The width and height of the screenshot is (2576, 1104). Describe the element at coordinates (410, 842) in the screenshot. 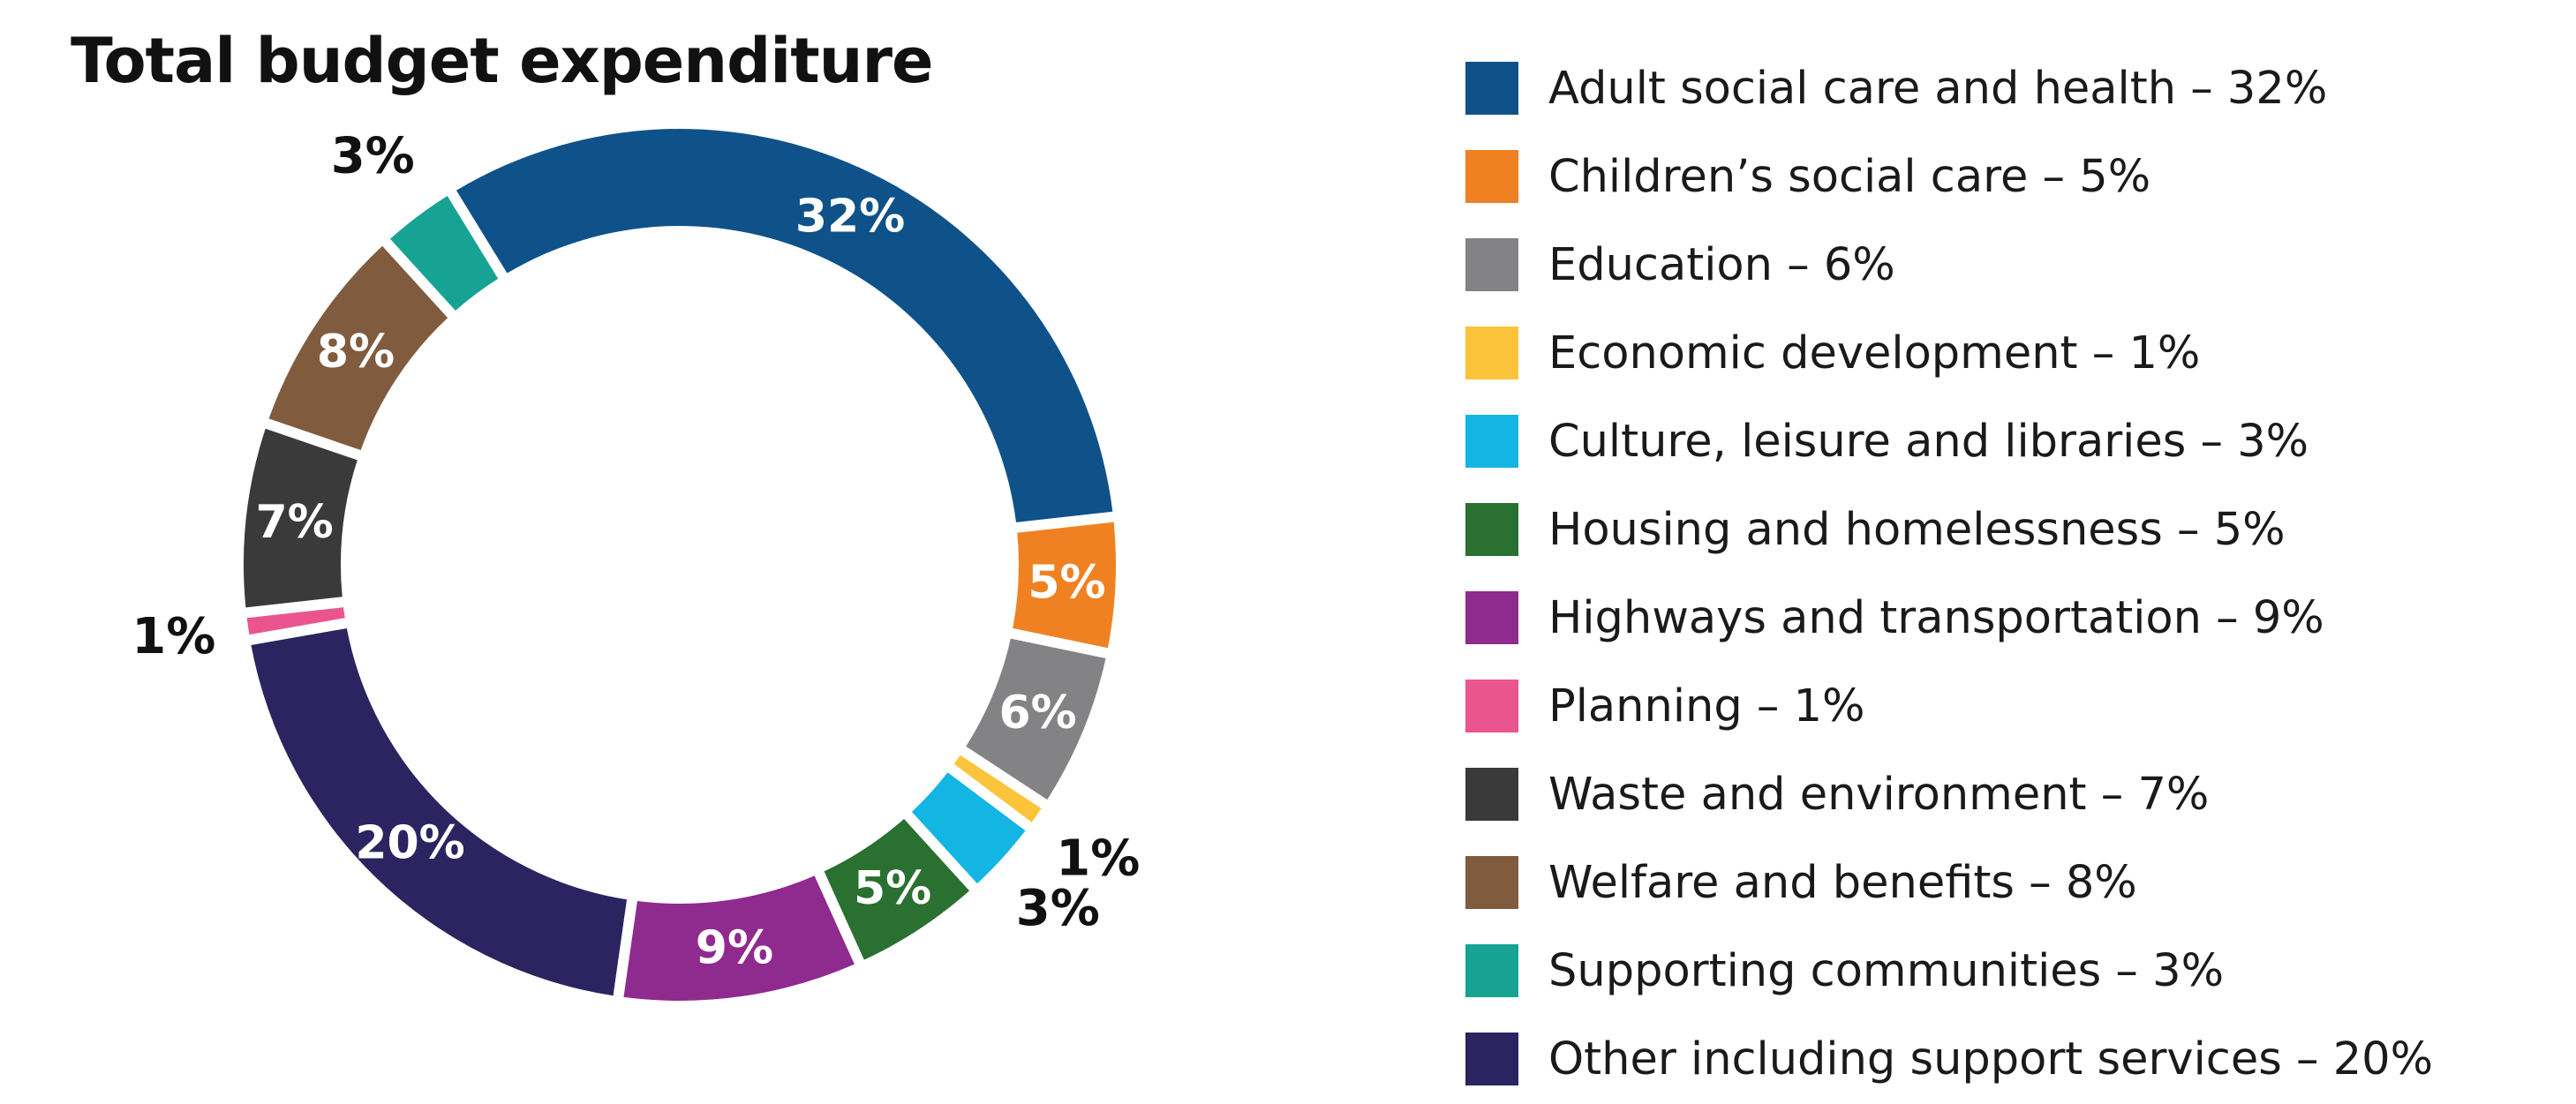

I see `slice-label-other-including-support-services: 20%` at that location.